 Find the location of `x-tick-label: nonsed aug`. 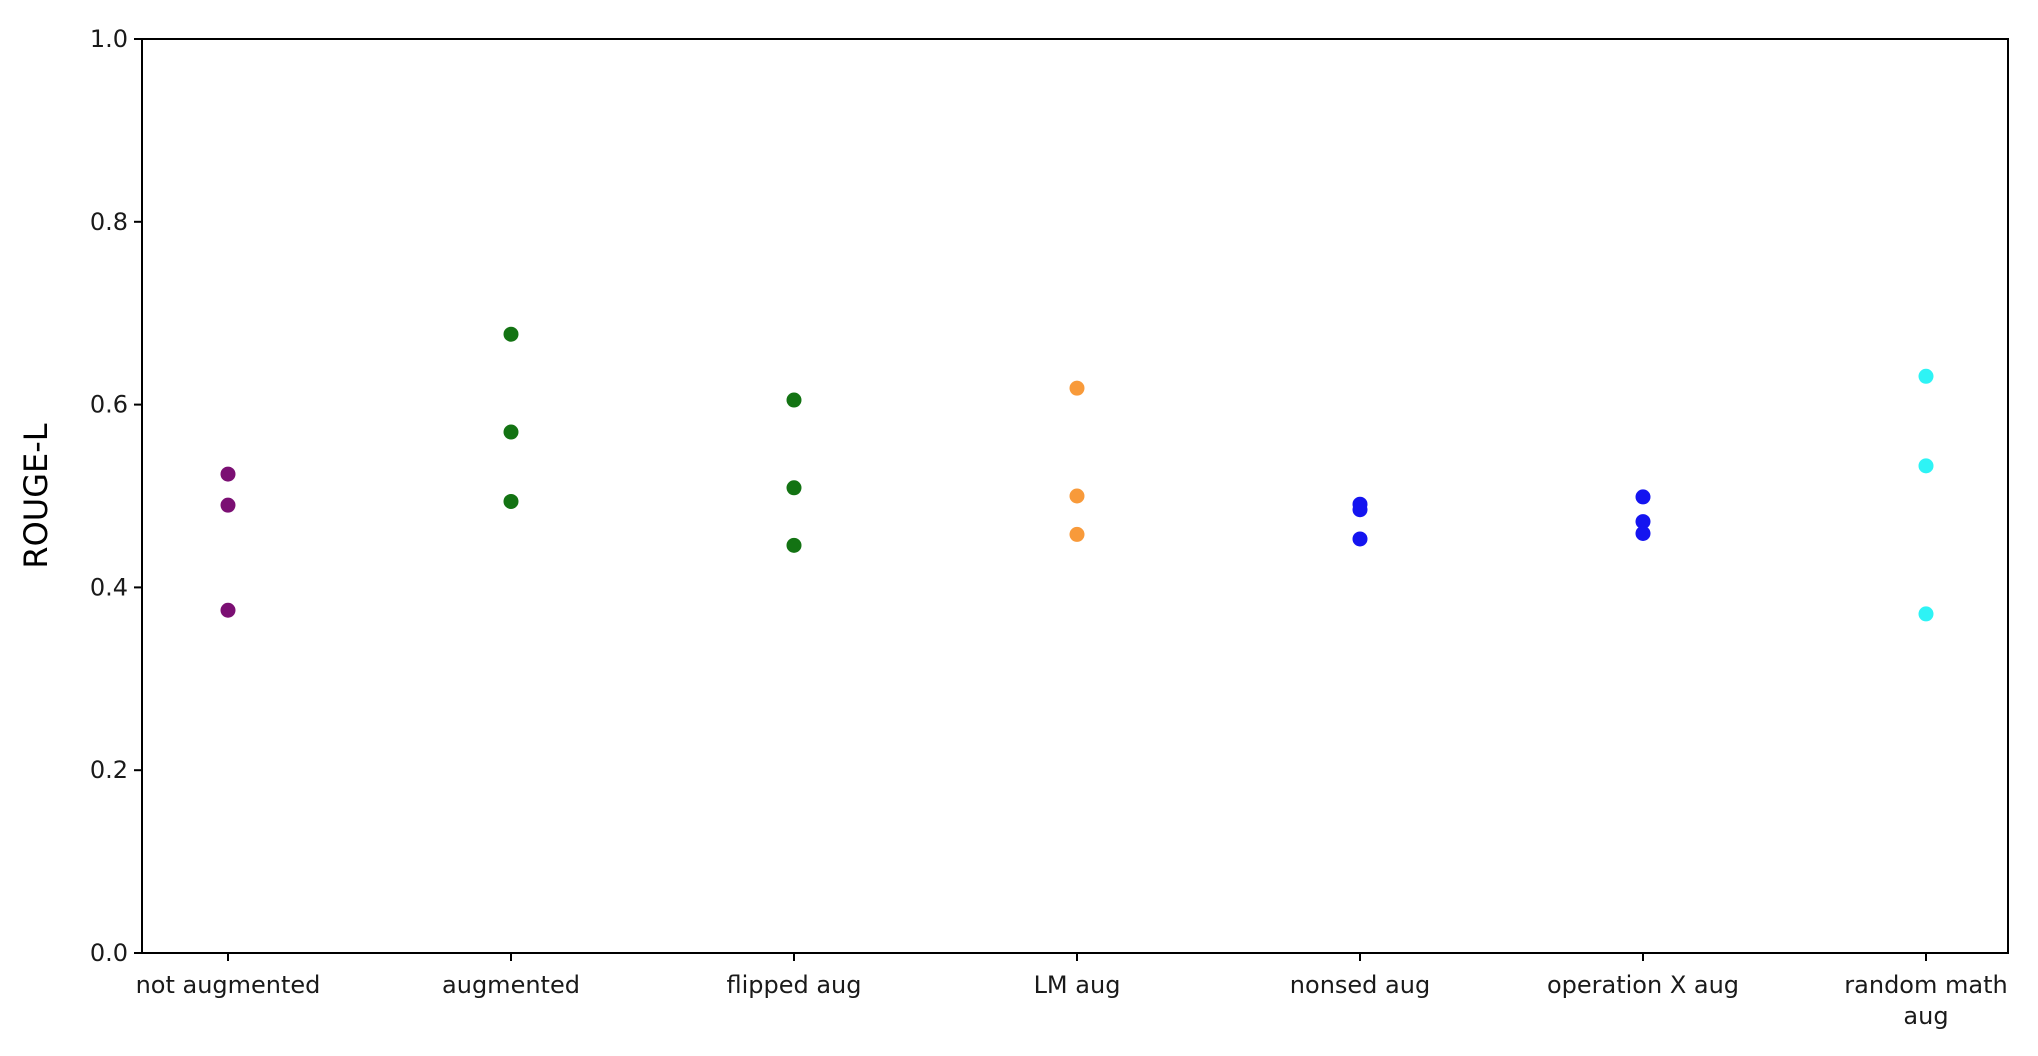

x-tick-label: nonsed aug is located at coordinates (1360, 985).